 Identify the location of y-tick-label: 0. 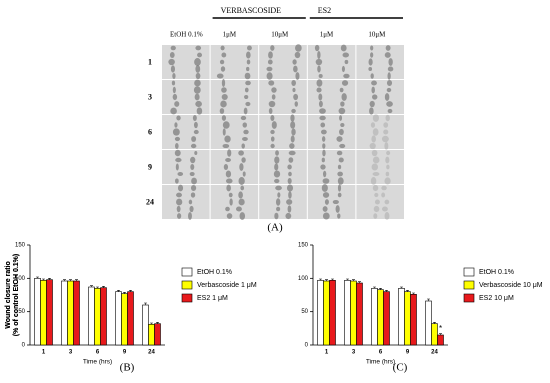
(24, 346).